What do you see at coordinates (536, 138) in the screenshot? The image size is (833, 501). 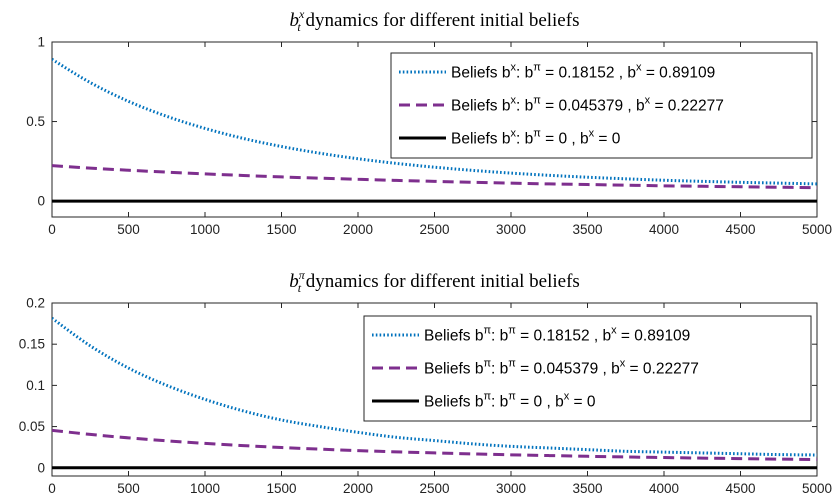 I see `legend-label: Beliefs bx: bπ = 0 , bx = 0` at bounding box center [536, 138].